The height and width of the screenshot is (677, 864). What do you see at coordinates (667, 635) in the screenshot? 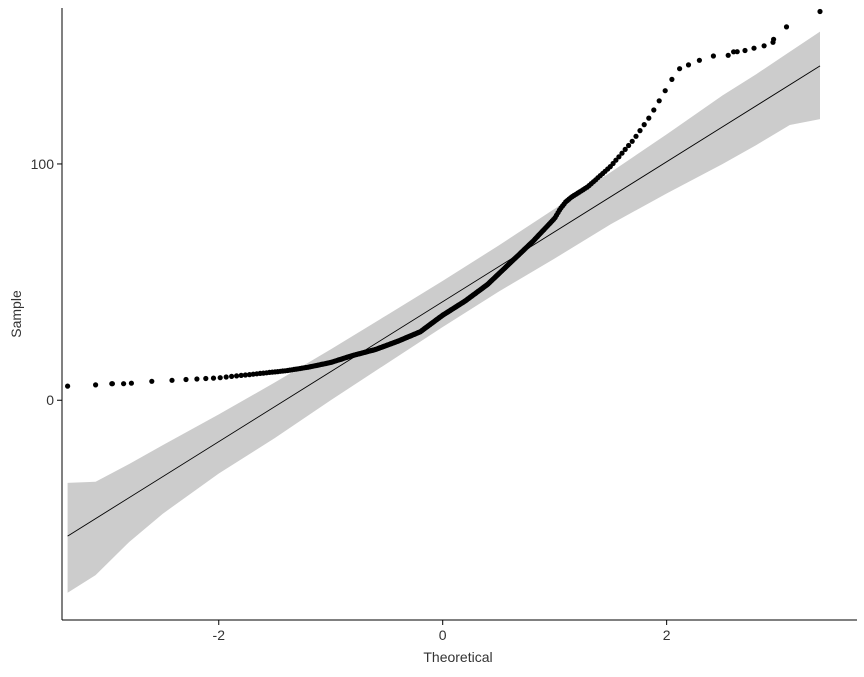
I see `x-tick-label: 2` at bounding box center [667, 635].